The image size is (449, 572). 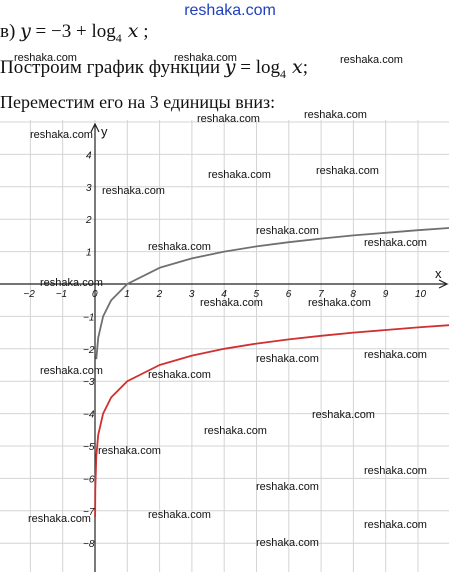 I want to click on x-axis-arrow, so click(x=443, y=284).